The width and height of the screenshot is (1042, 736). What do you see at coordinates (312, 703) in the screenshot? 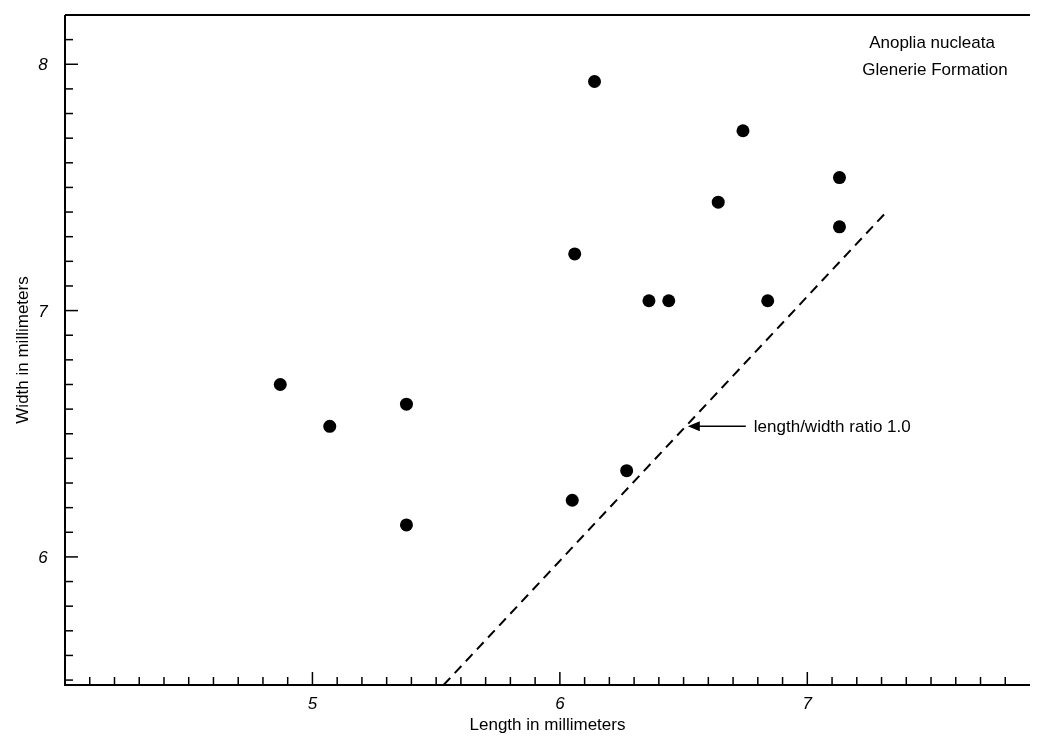
I see `x-tick-label: 5` at bounding box center [312, 703].